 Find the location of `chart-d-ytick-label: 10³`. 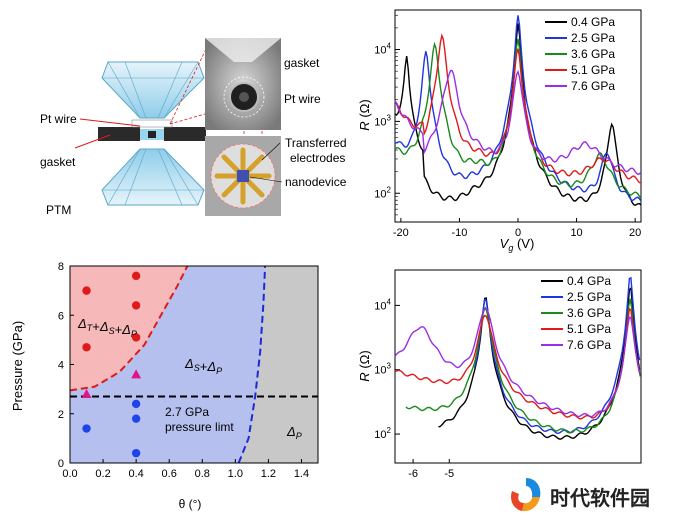

chart-d-ytick-label: 10³ is located at coordinates (382, 369).